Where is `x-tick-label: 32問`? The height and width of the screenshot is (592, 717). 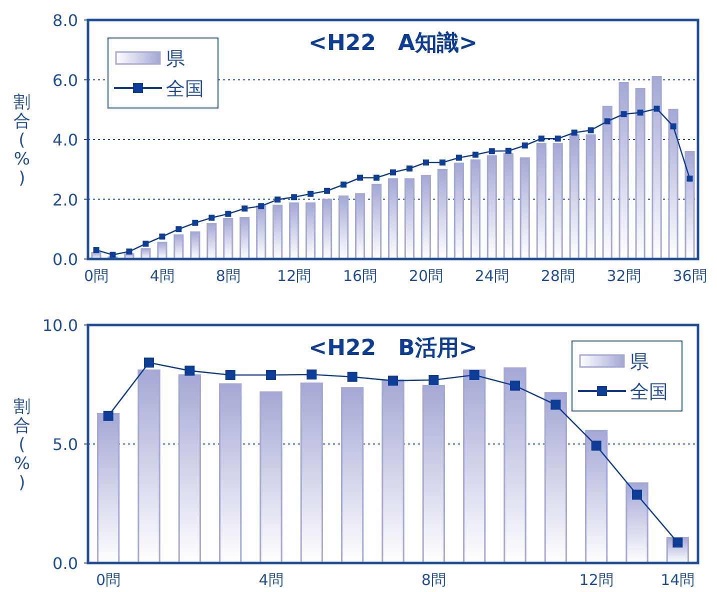 x-tick-label: 32問 is located at coordinates (623, 276).